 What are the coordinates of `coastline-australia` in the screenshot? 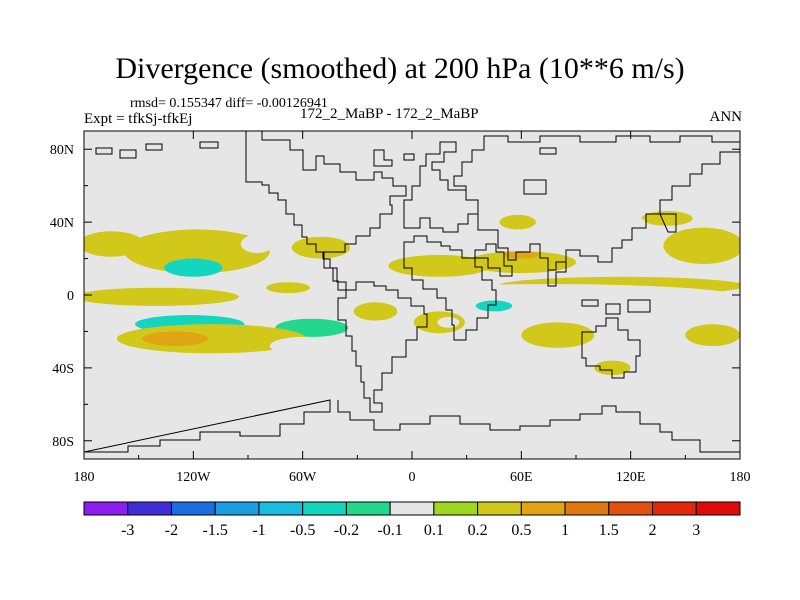 It's located at (611, 348).